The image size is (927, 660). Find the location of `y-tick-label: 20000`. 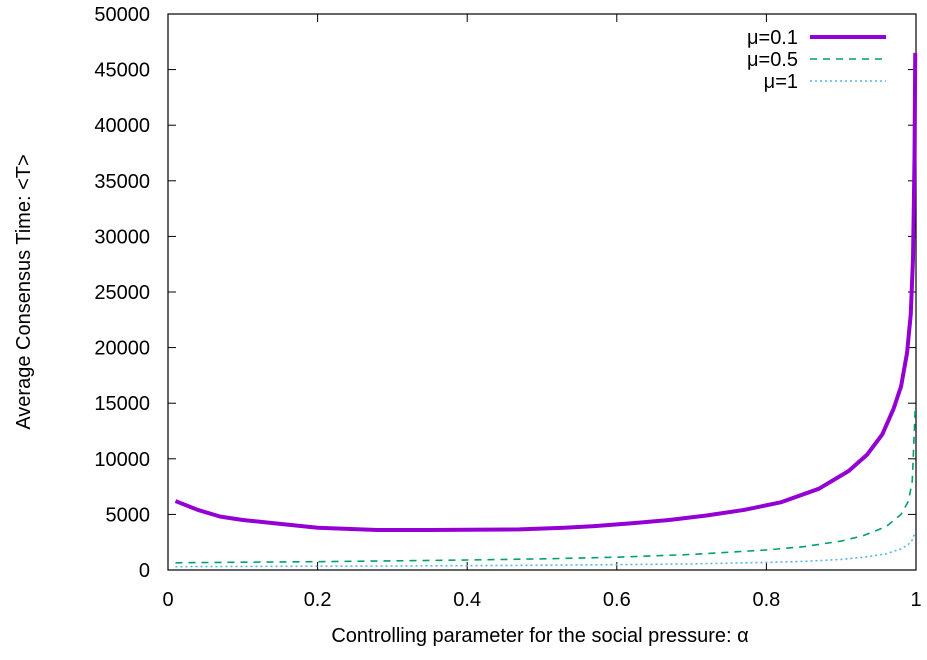

y-tick-label: 20000 is located at coordinates (122, 349).